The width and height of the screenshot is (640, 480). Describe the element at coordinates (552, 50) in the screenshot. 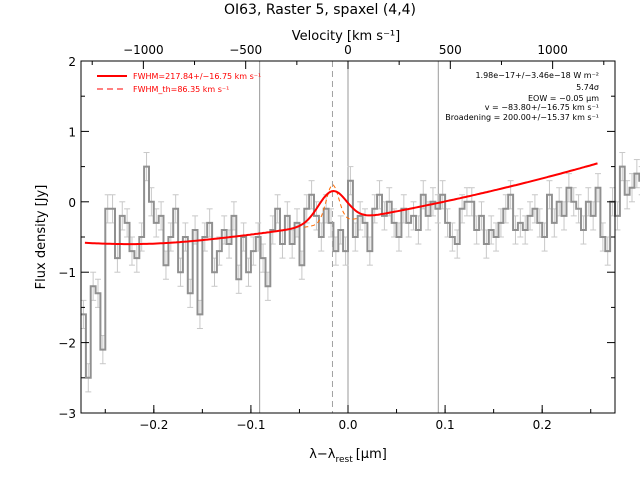

I see `velocity-tick-label: 1000` at that location.